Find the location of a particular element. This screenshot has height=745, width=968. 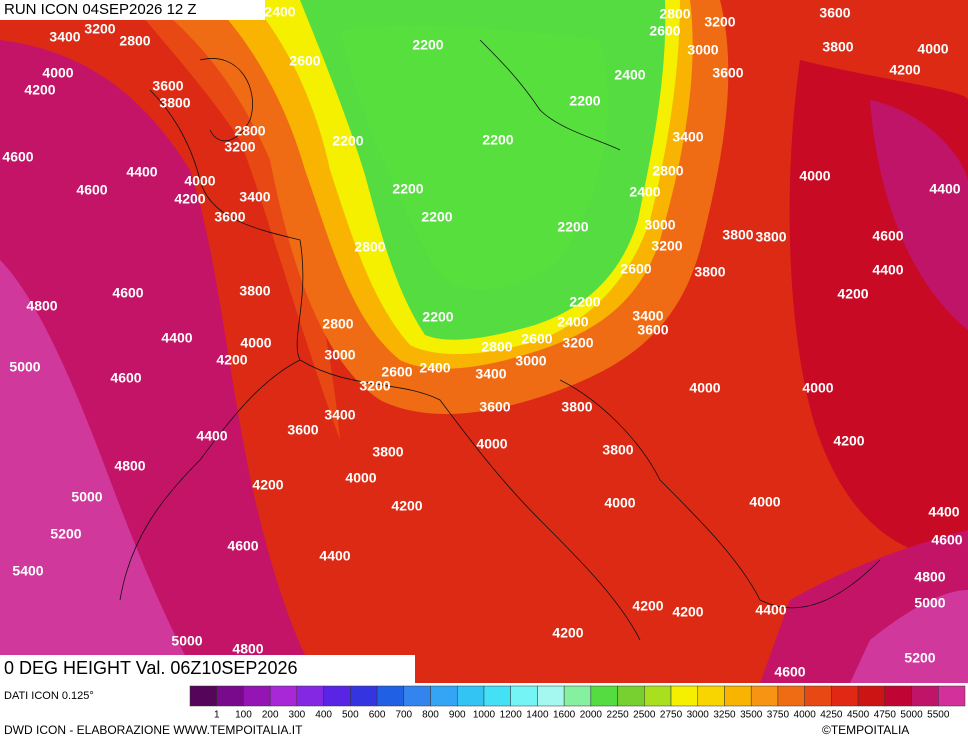

legend-label: 500 is located at coordinates (350, 715).